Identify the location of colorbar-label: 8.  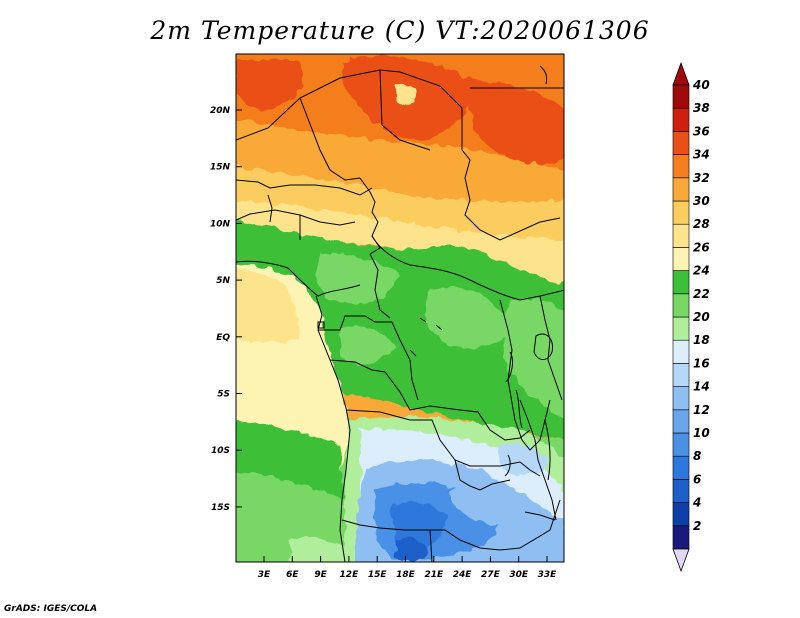
(697, 456).